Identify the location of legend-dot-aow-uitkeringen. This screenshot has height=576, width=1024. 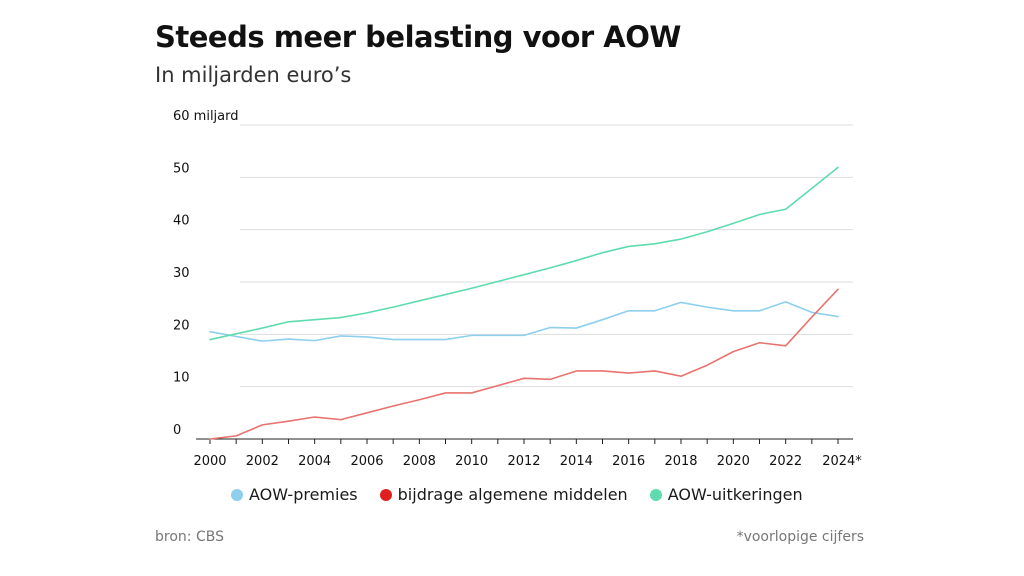
(655, 494).